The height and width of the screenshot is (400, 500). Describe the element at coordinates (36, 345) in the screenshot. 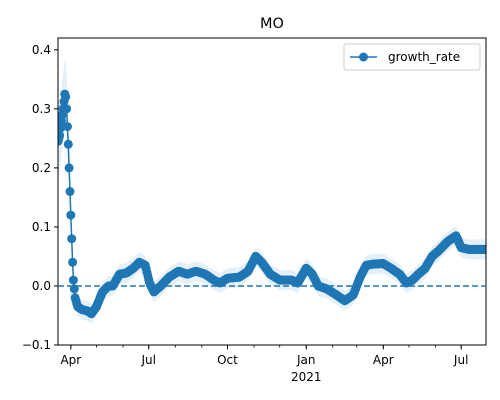

I see `y-tick-label: −0.1` at that location.